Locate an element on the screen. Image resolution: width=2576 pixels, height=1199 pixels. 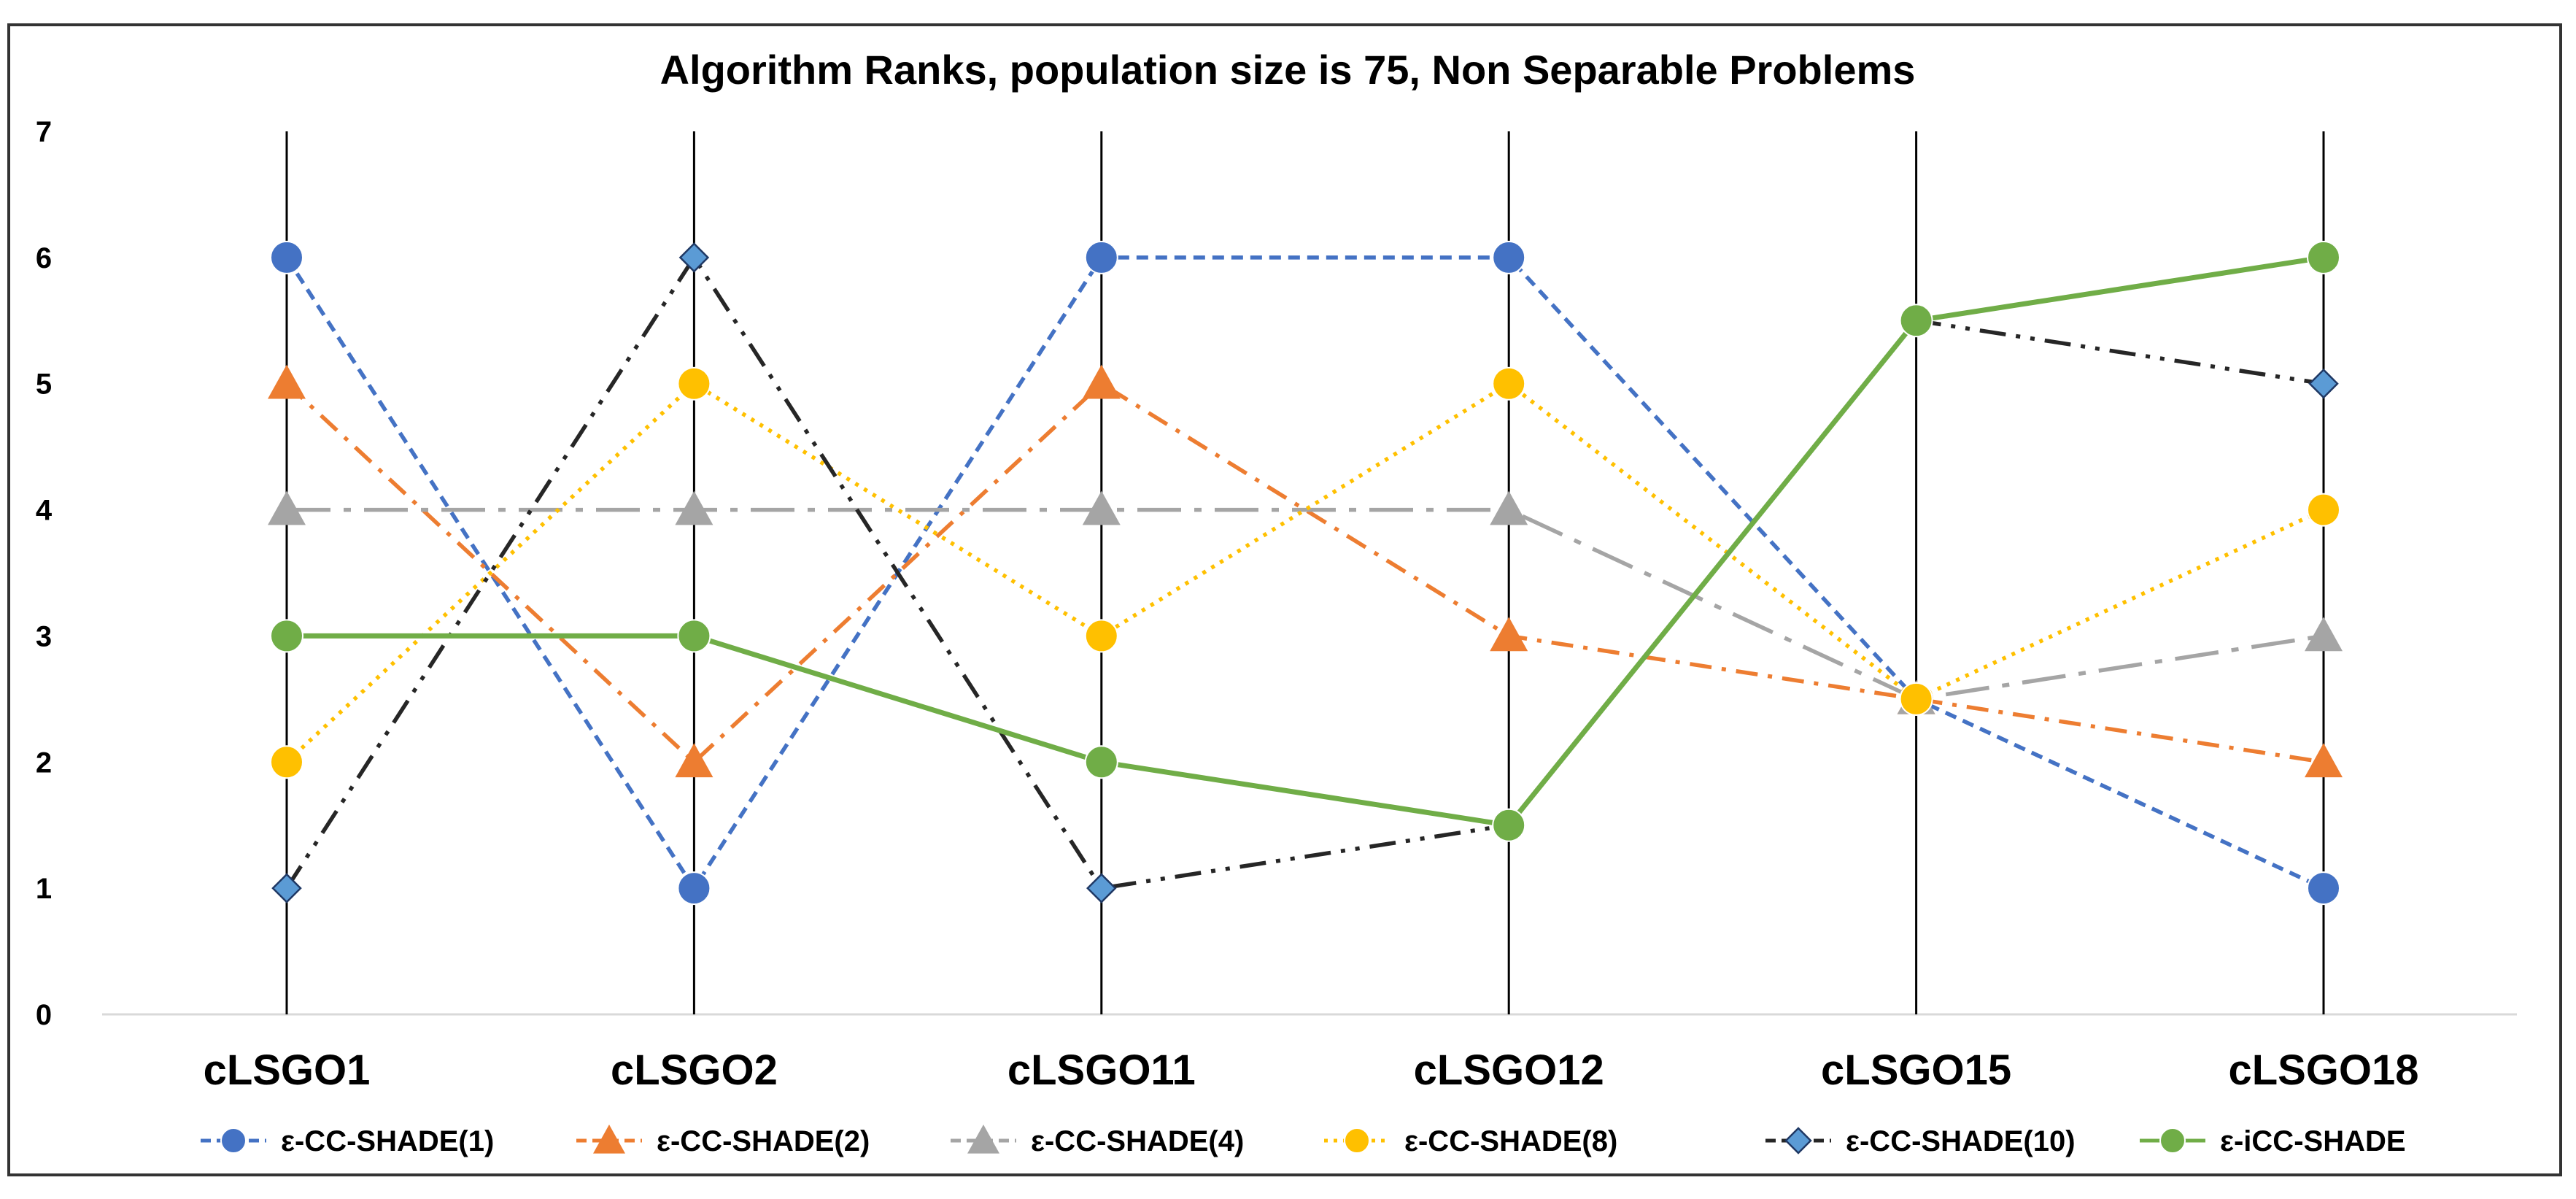
legend-entry: ε-CC-SHADE(8) is located at coordinates (1470, 1141).